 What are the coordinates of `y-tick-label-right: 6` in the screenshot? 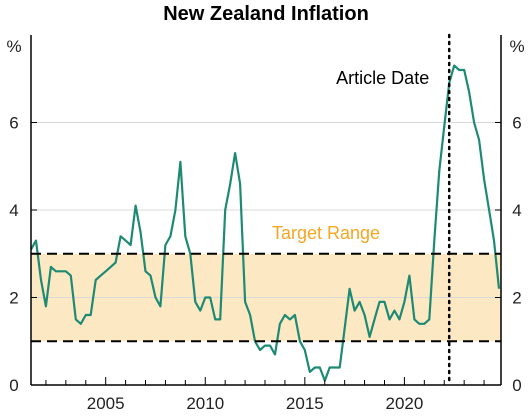 It's located at (516, 123).